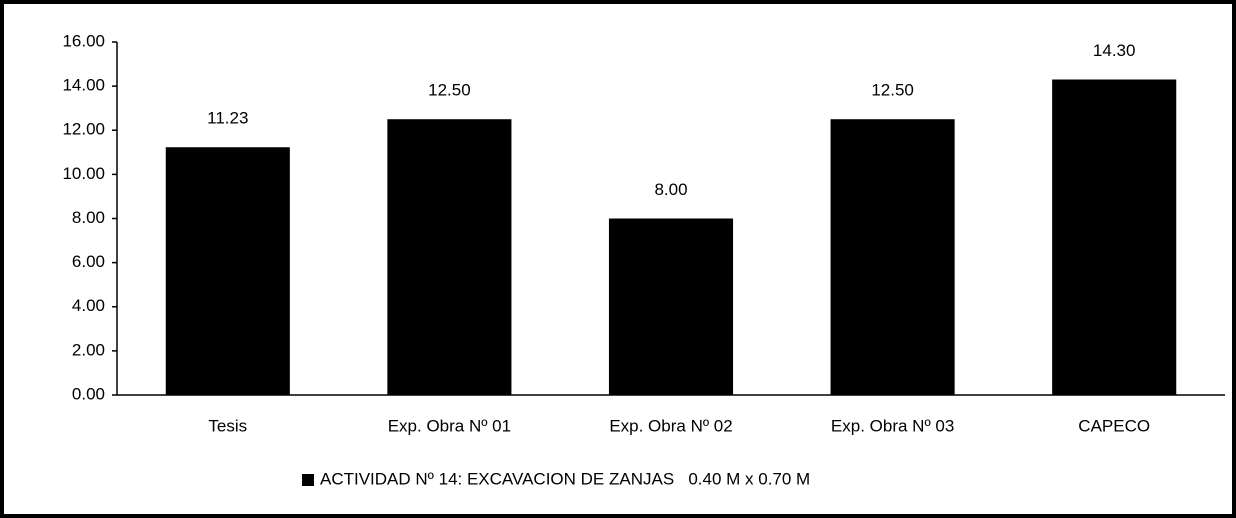  I want to click on data-label: 11.23, so click(227, 118).